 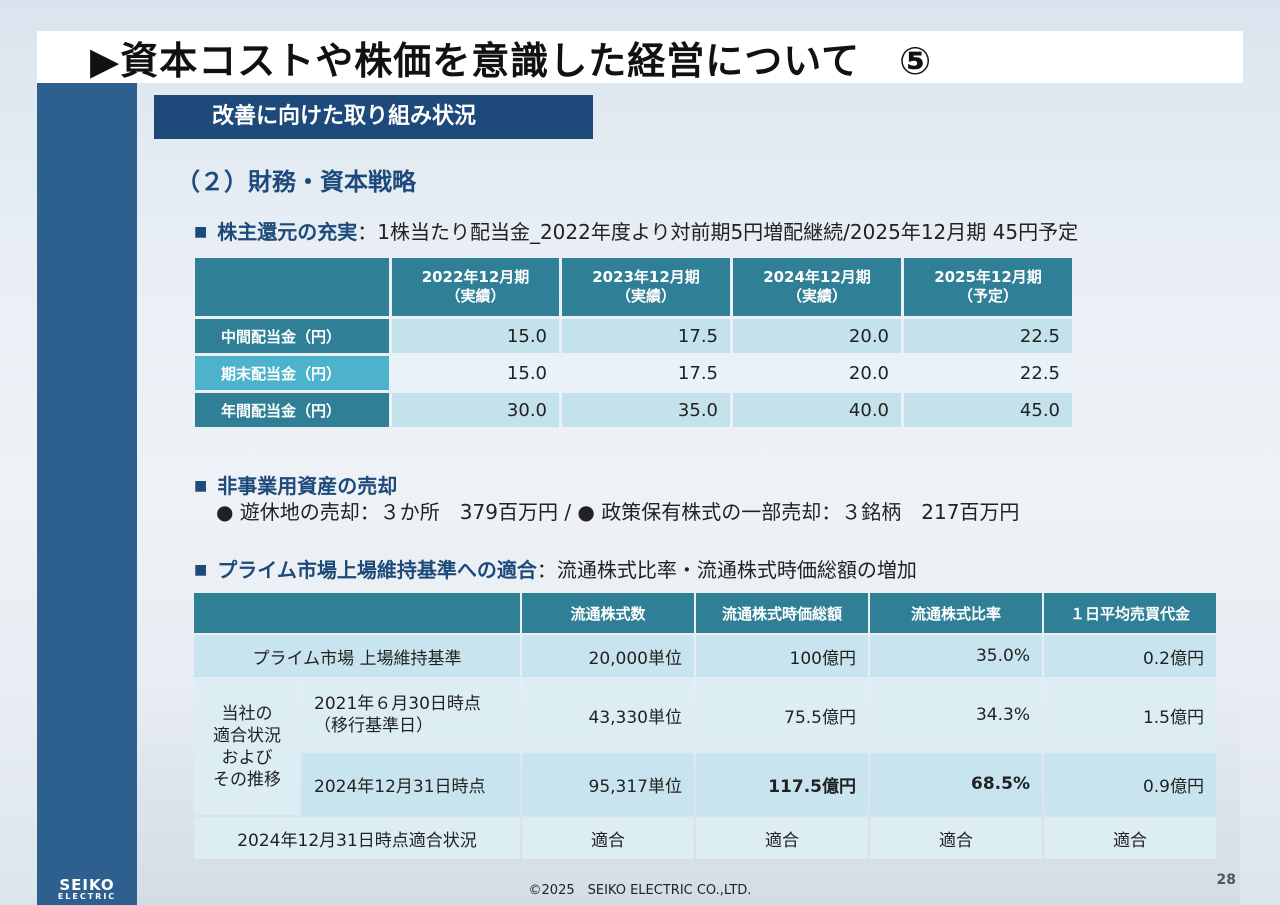 I want to click on prime-value: 0.2億円, so click(x=1130, y=656).